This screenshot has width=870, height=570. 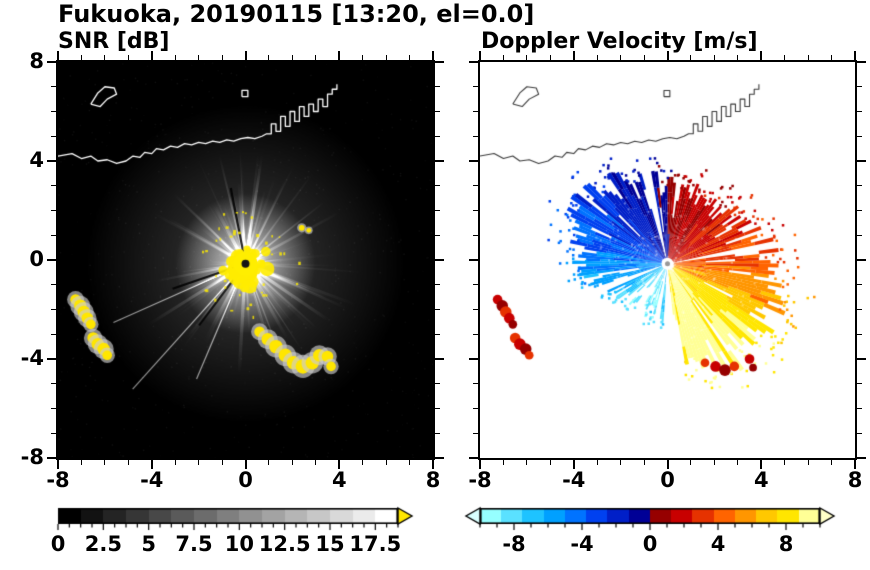 What do you see at coordinates (582, 544) in the screenshot?
I see `colorbar-tick-label: -4` at bounding box center [582, 544].